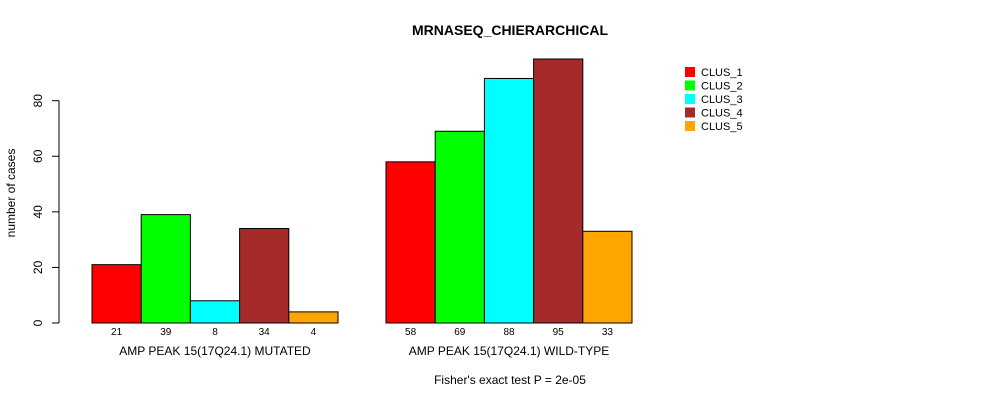  What do you see at coordinates (411, 332) in the screenshot?
I see `bar-value-label: 58` at bounding box center [411, 332].